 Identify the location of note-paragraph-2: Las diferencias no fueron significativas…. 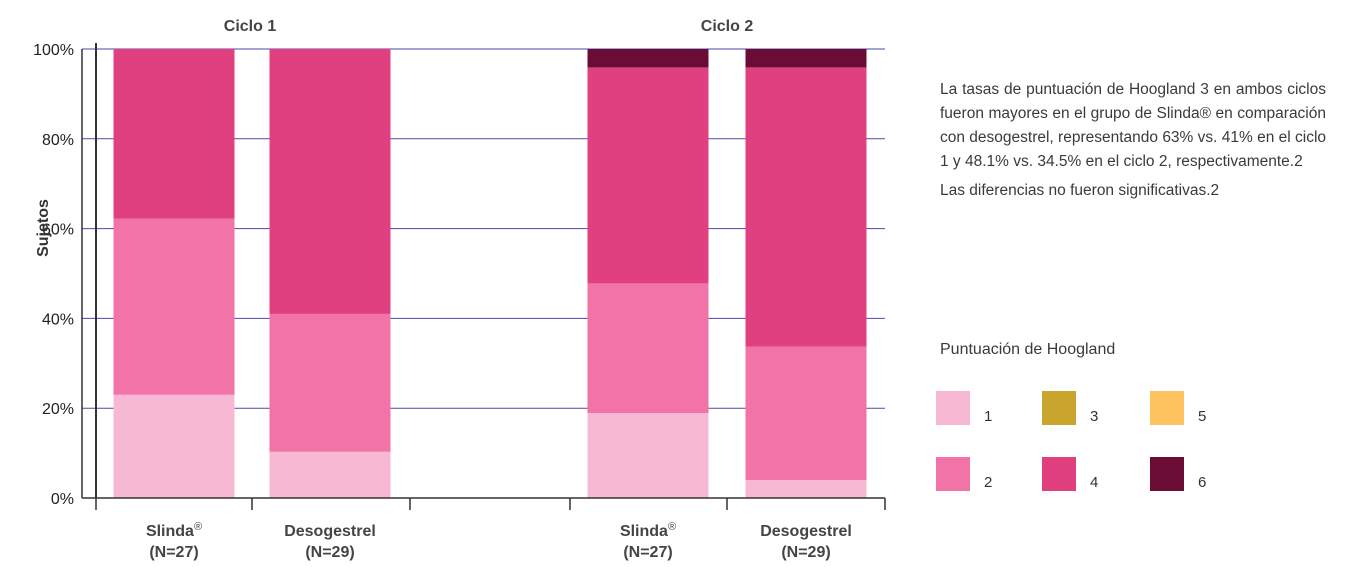
(1080, 190).